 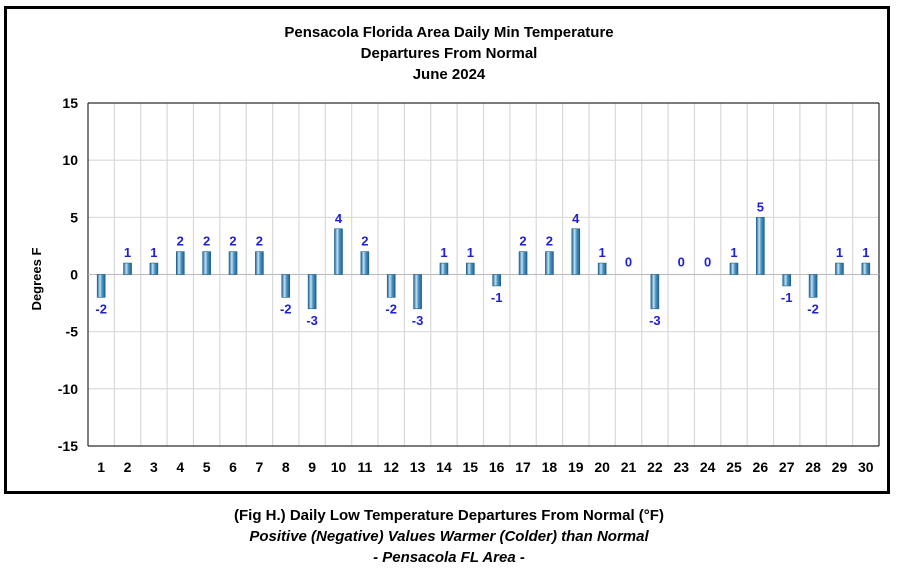 I want to click on x-tick-label: 22, so click(x=655, y=467).